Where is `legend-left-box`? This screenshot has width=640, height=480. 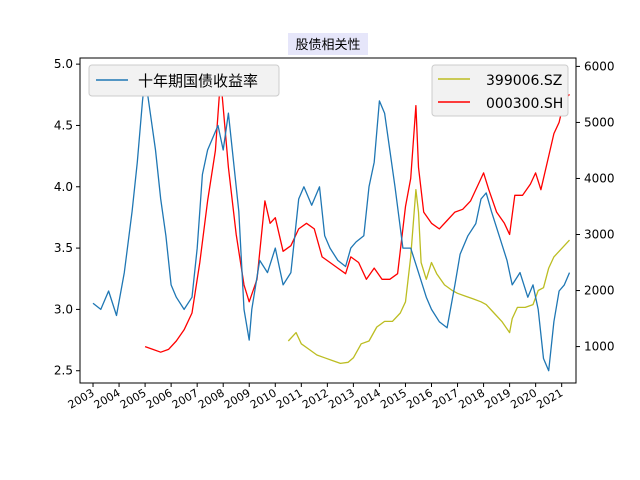
legend-left-box is located at coordinates (184, 80).